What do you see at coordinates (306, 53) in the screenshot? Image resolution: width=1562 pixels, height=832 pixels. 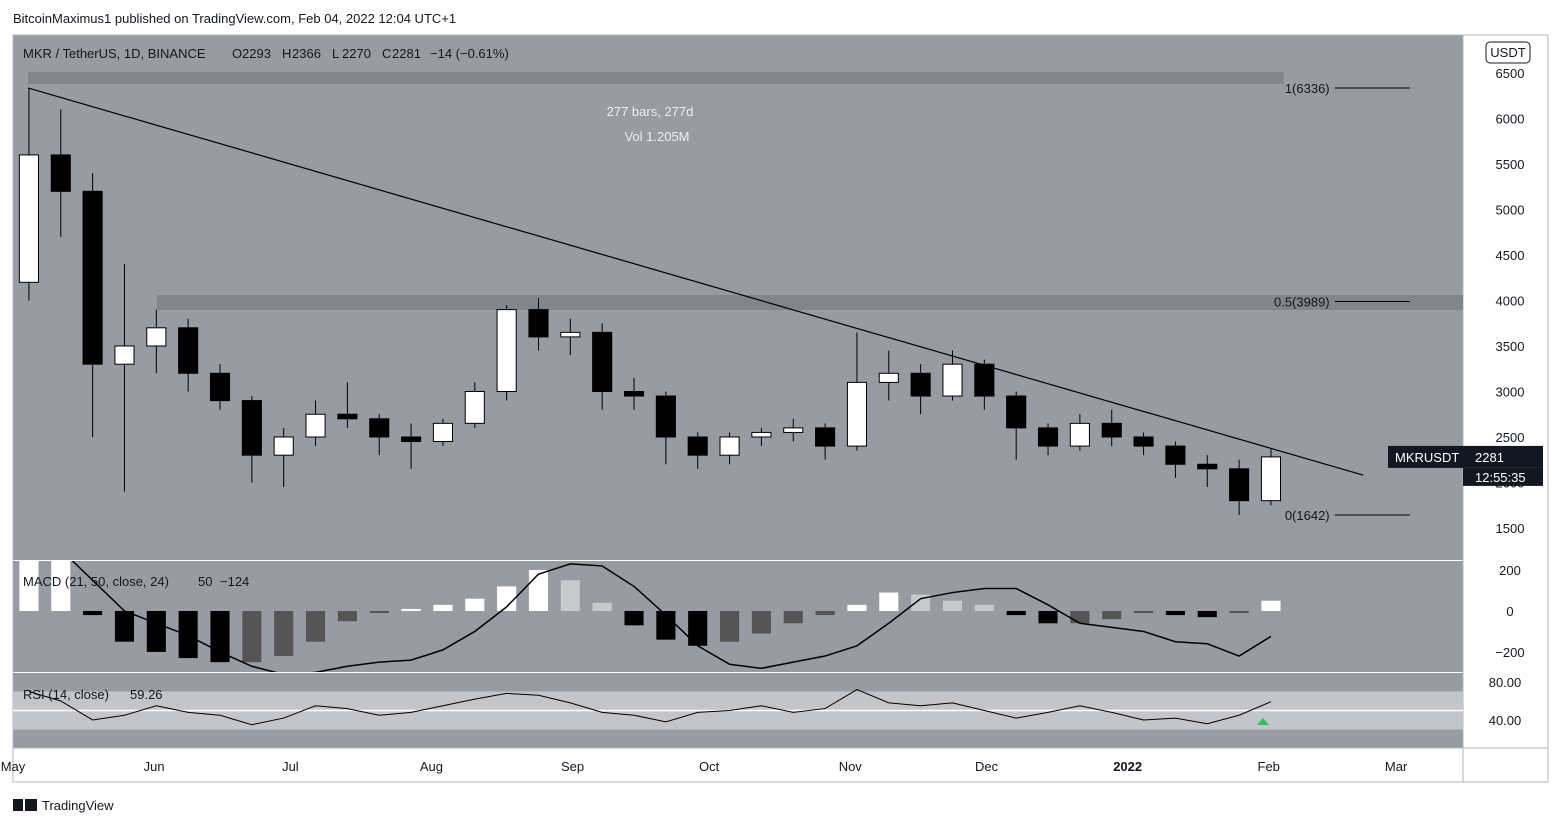 I see `ohlc-value: 2366` at bounding box center [306, 53].